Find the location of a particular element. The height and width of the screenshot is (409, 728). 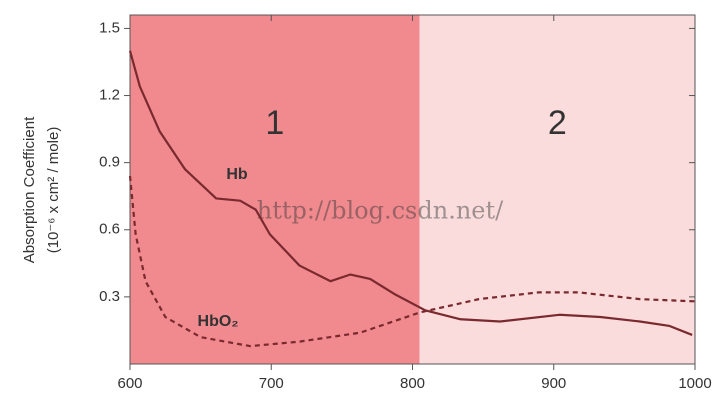

series-label: HbO₂ is located at coordinates (218, 321).